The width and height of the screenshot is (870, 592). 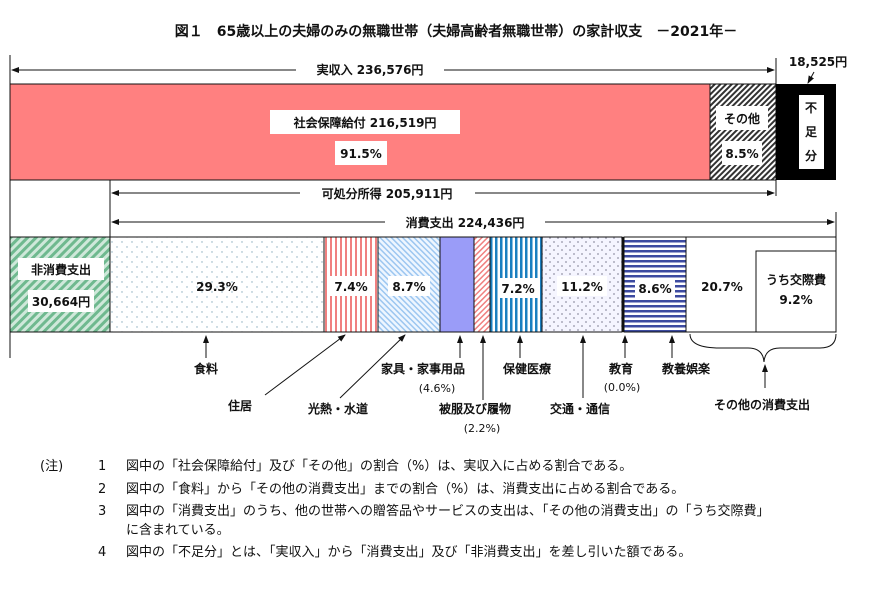 I want to click on svg-text: 消費支出 224,436円, so click(x=465, y=222).